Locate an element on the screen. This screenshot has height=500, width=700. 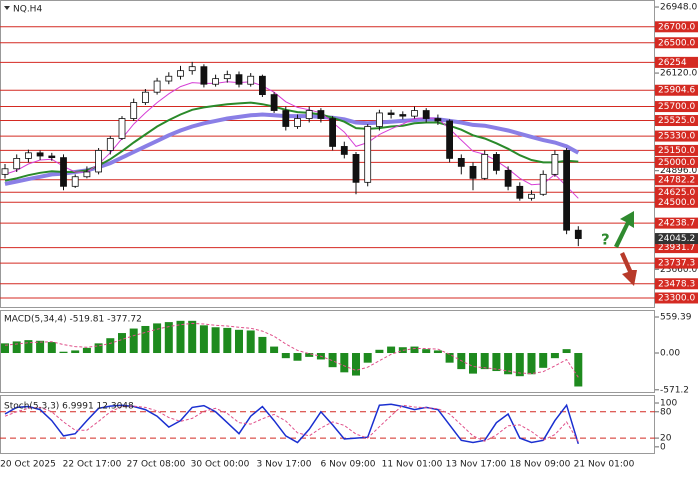
level-label: 23478.3 is located at coordinates (676, 284).